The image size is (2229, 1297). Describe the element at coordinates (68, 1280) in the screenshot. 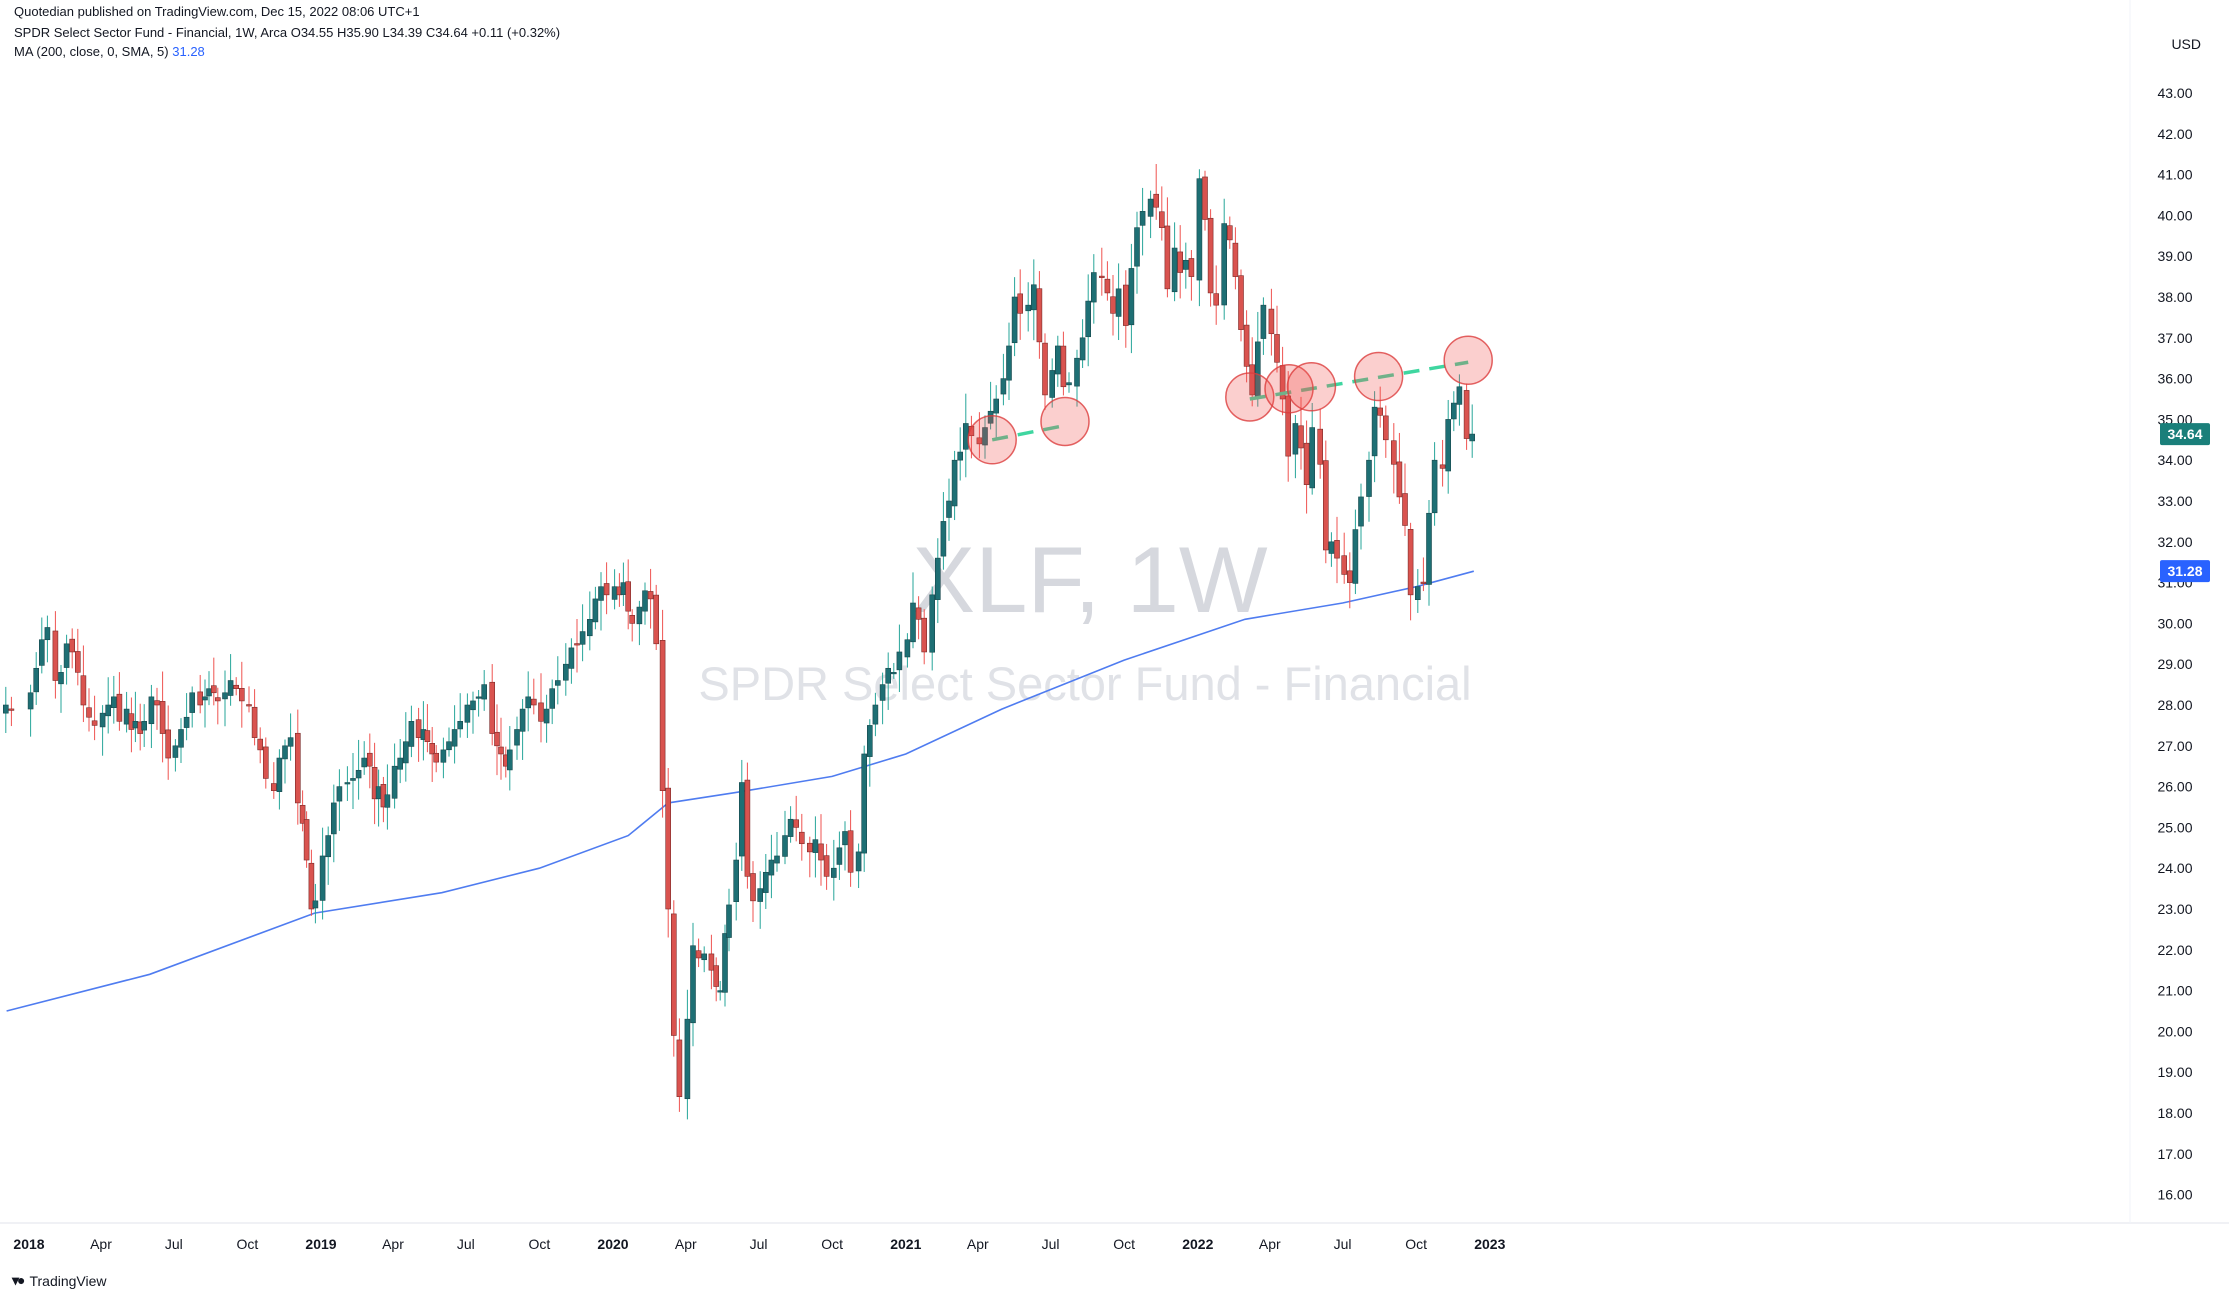

I see `tradingview-logo-text: TradingView` at that location.